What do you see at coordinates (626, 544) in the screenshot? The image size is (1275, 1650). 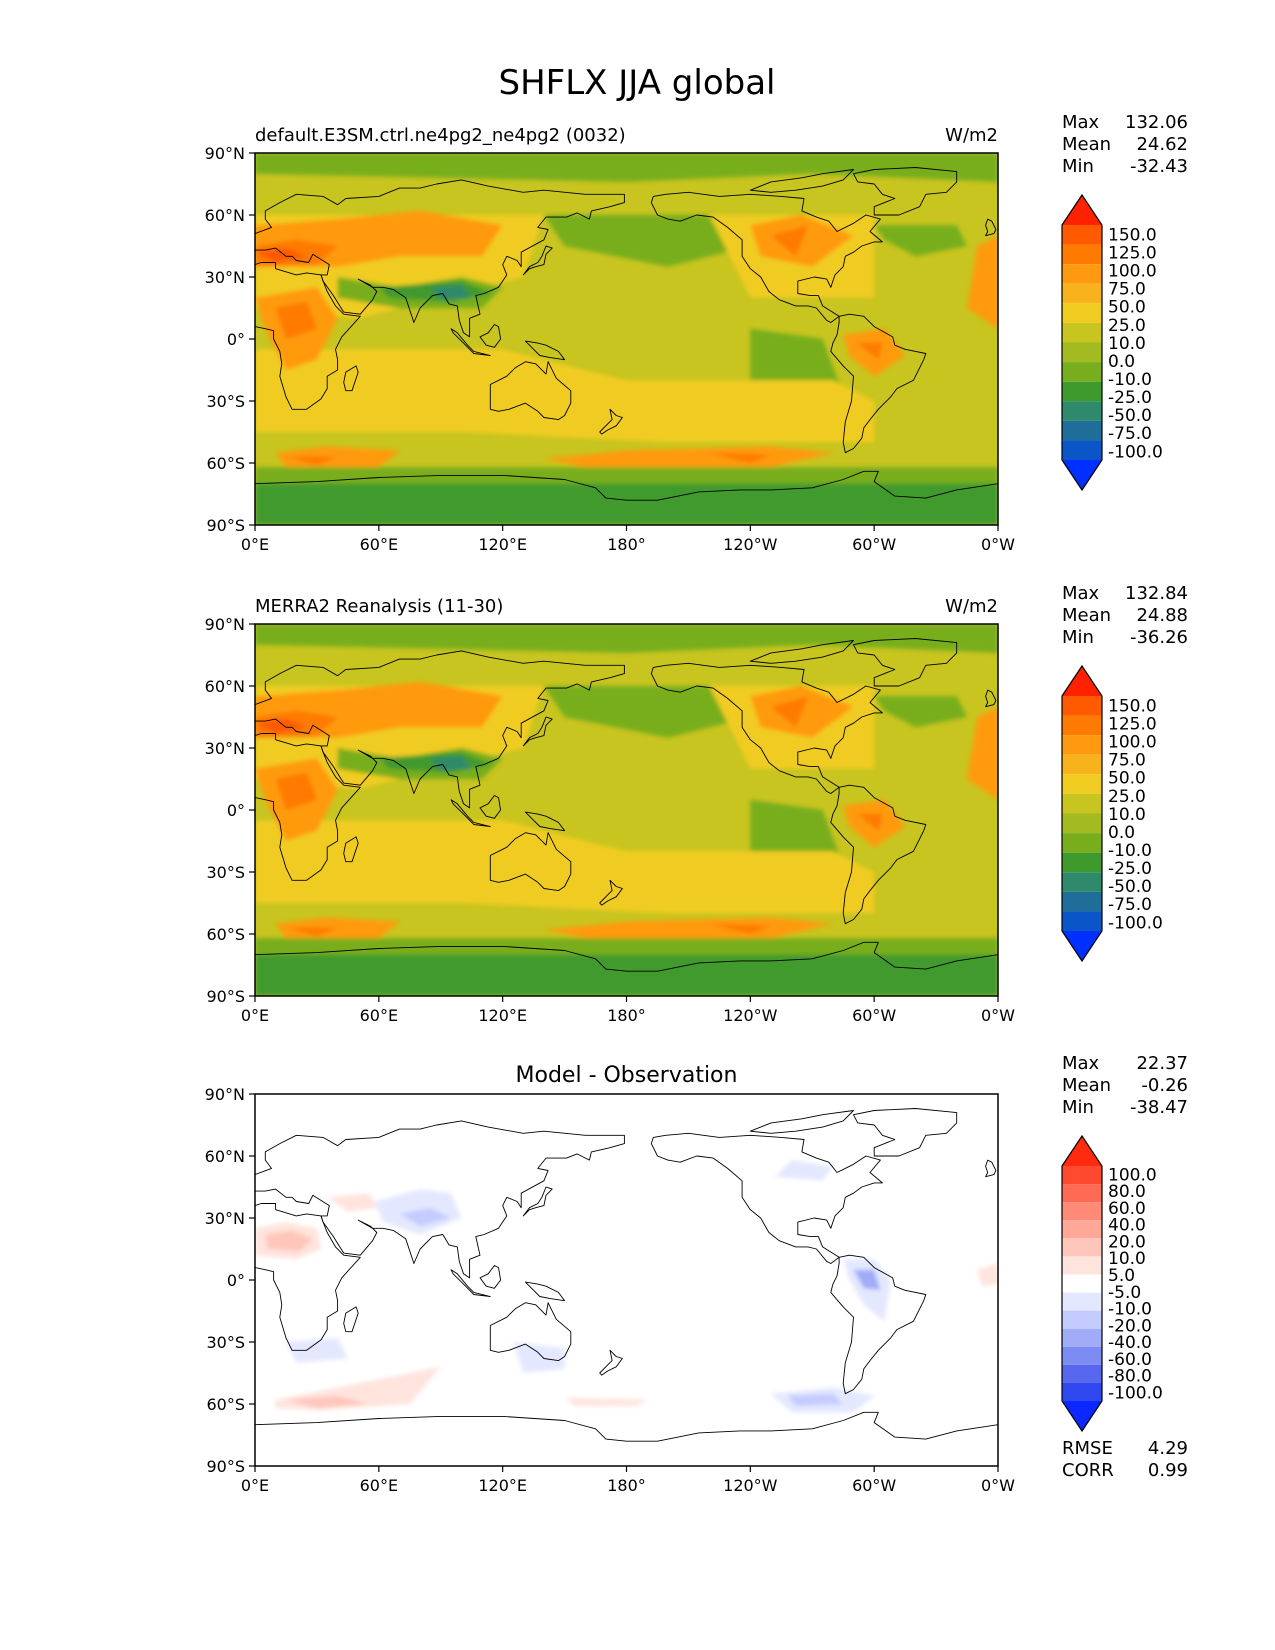 I see `lon-tick-label: 180°` at bounding box center [626, 544].